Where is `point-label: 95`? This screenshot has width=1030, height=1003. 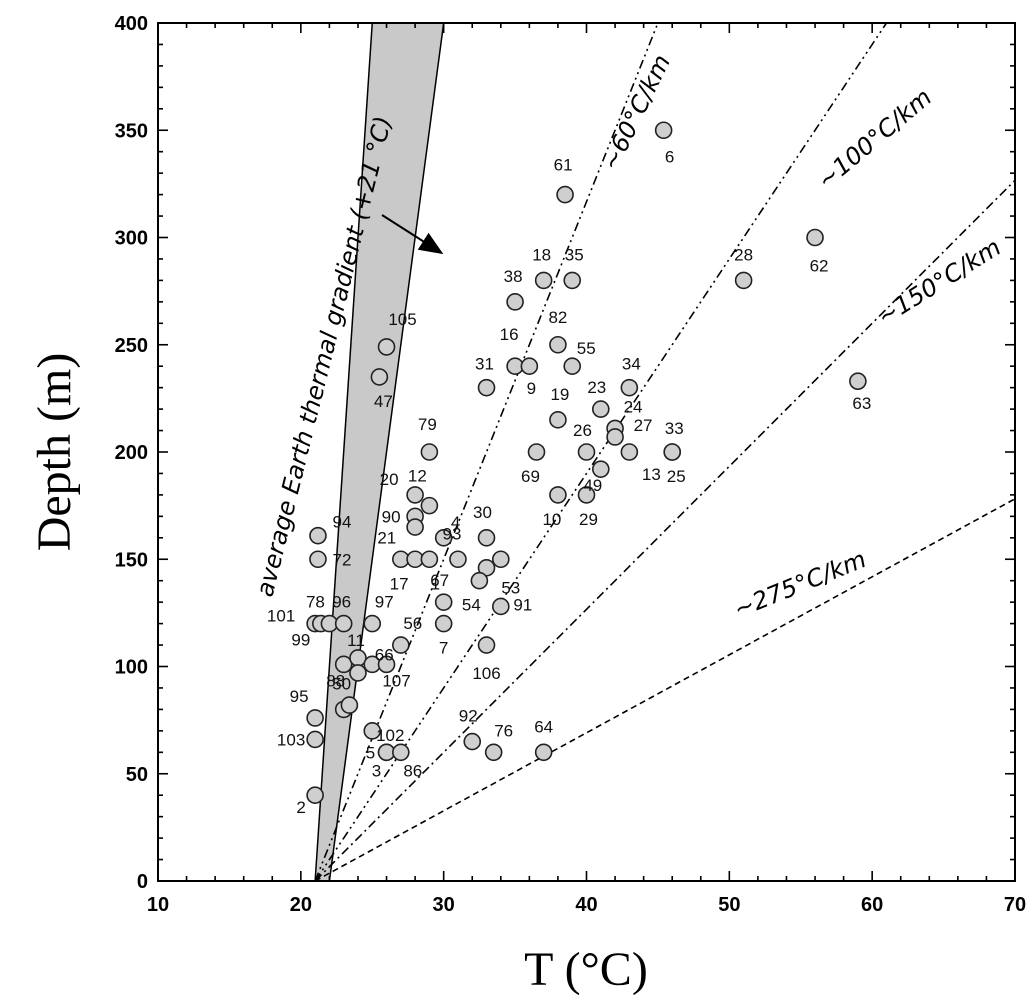 point-label: 95 is located at coordinates (299, 696).